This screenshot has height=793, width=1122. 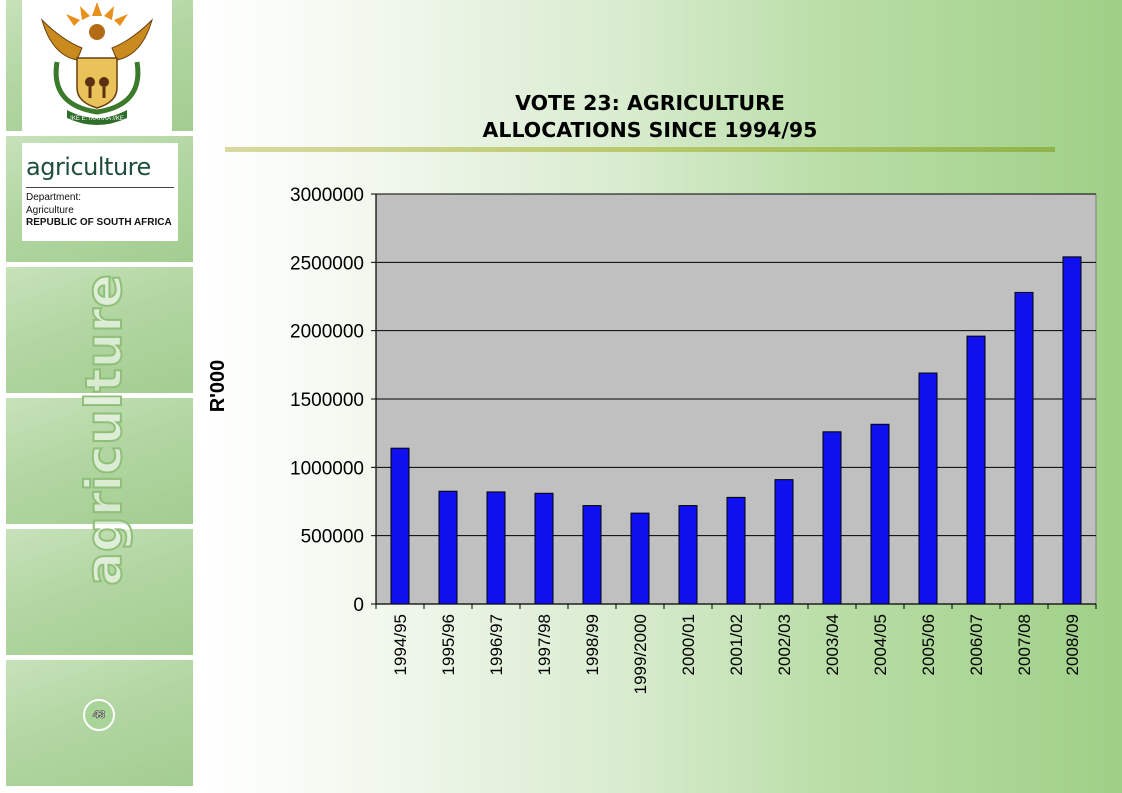 What do you see at coordinates (1024, 644) in the screenshot?
I see `x-tick-label: 2007/08` at bounding box center [1024, 644].